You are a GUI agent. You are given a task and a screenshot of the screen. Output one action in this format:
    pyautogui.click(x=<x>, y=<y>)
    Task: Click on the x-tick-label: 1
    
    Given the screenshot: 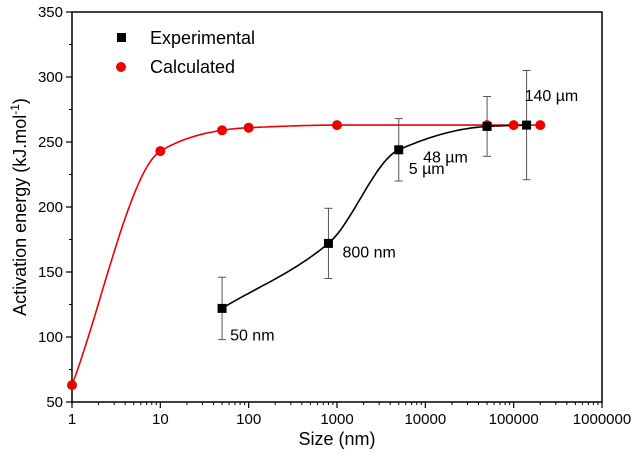 What is the action you would take?
    pyautogui.click(x=72, y=419)
    